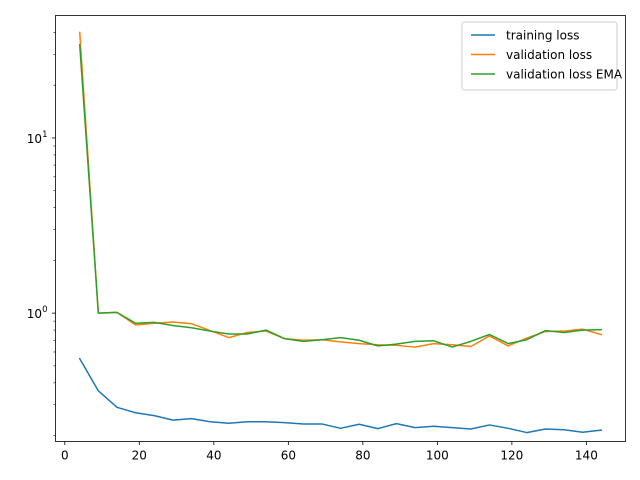 The image size is (640, 480). What do you see at coordinates (65, 456) in the screenshot?
I see `x-tick-label: 0` at bounding box center [65, 456].